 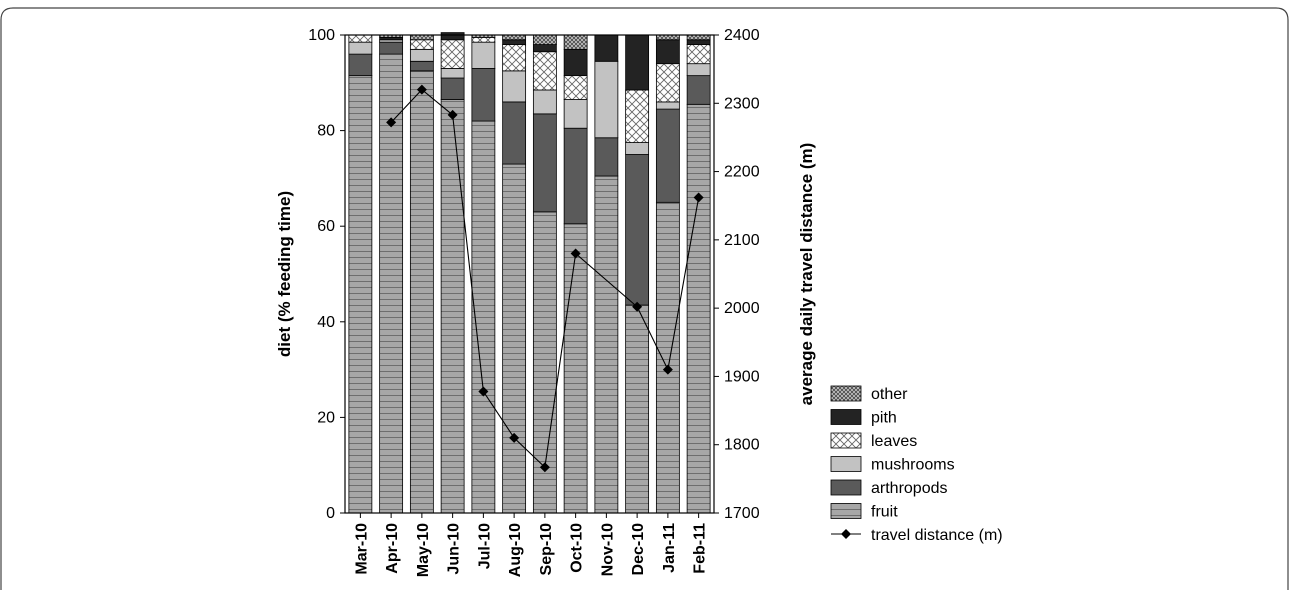 What do you see at coordinates (737, 274) in the screenshot?
I see `right-axis: 1700 1800 1900 2000 2100 2200 2300 2400` at bounding box center [737, 274].